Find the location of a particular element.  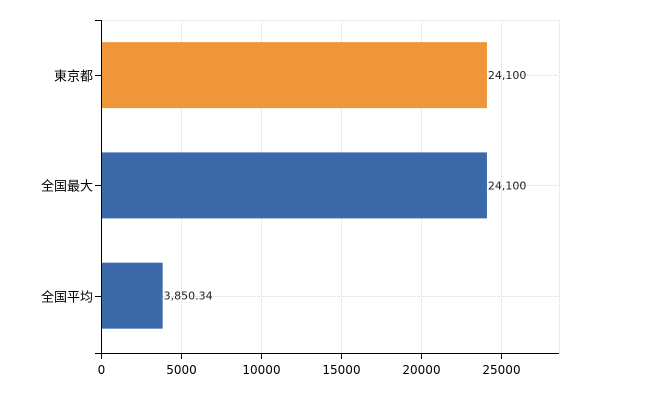

x-tick-label: 15000 is located at coordinates (341, 370).